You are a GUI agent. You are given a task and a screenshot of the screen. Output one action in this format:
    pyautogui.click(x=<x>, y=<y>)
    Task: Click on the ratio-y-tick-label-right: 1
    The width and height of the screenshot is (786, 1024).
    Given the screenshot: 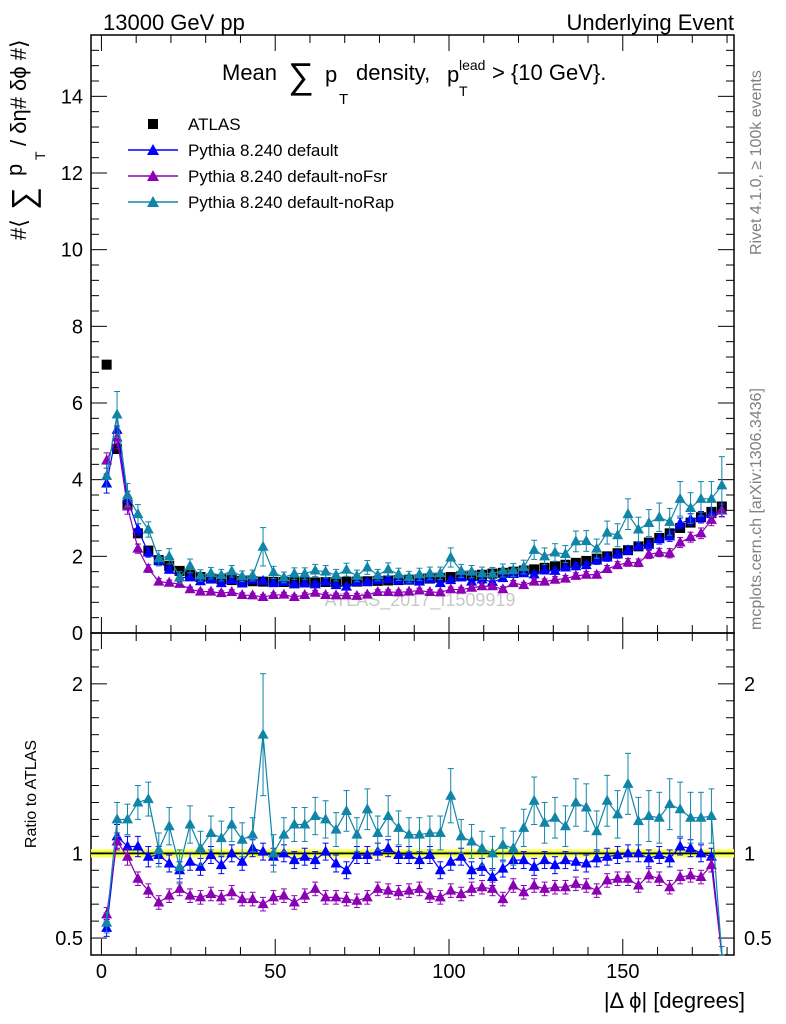 What is the action you would take?
    pyautogui.click(x=749, y=854)
    